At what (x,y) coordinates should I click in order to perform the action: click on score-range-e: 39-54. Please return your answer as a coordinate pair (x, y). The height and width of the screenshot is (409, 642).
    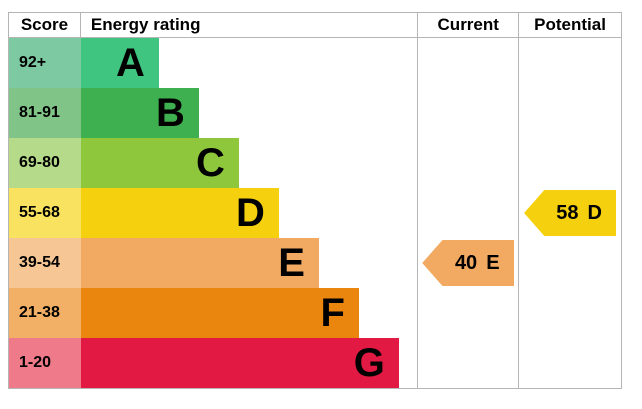
    Looking at the image, I should click on (45, 263).